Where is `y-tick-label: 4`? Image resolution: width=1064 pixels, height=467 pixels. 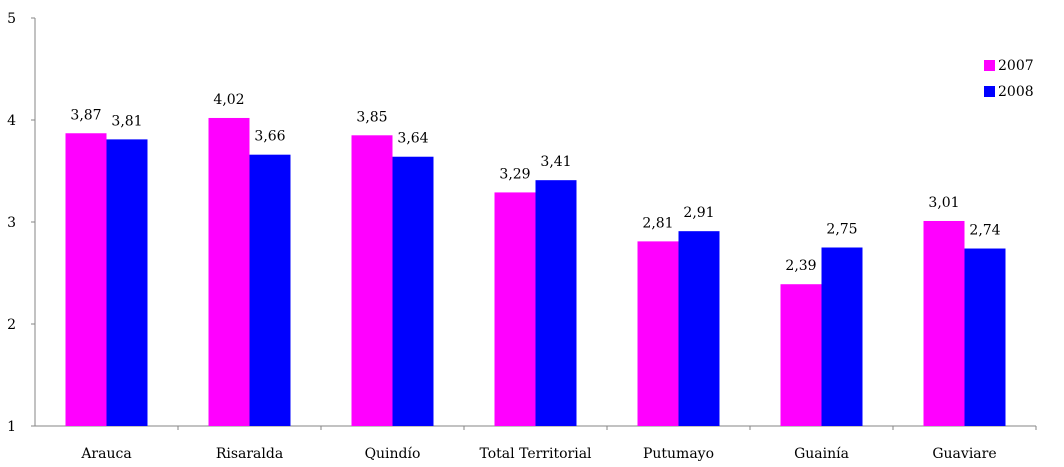
y-tick-label: 4 is located at coordinates (11, 121).